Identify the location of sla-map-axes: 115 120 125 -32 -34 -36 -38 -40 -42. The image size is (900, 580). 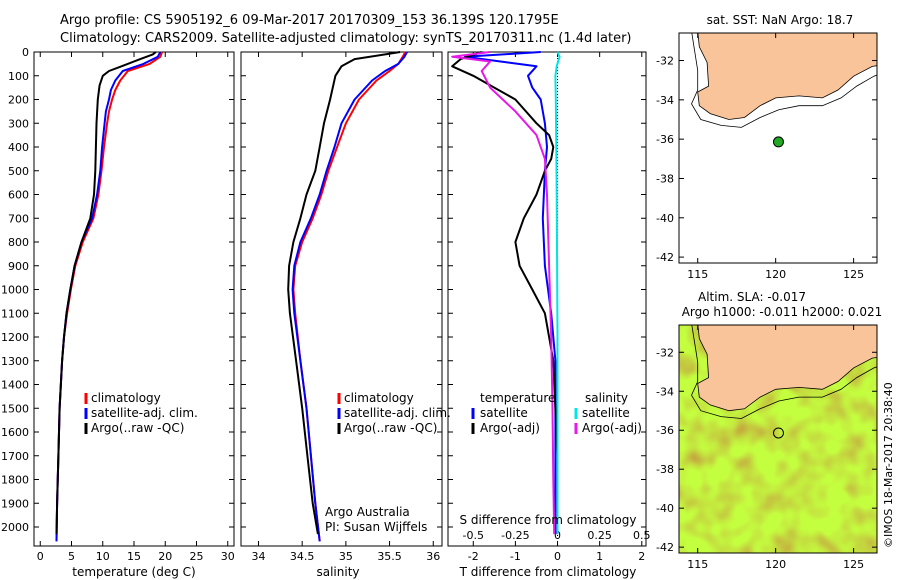
(766, 448).